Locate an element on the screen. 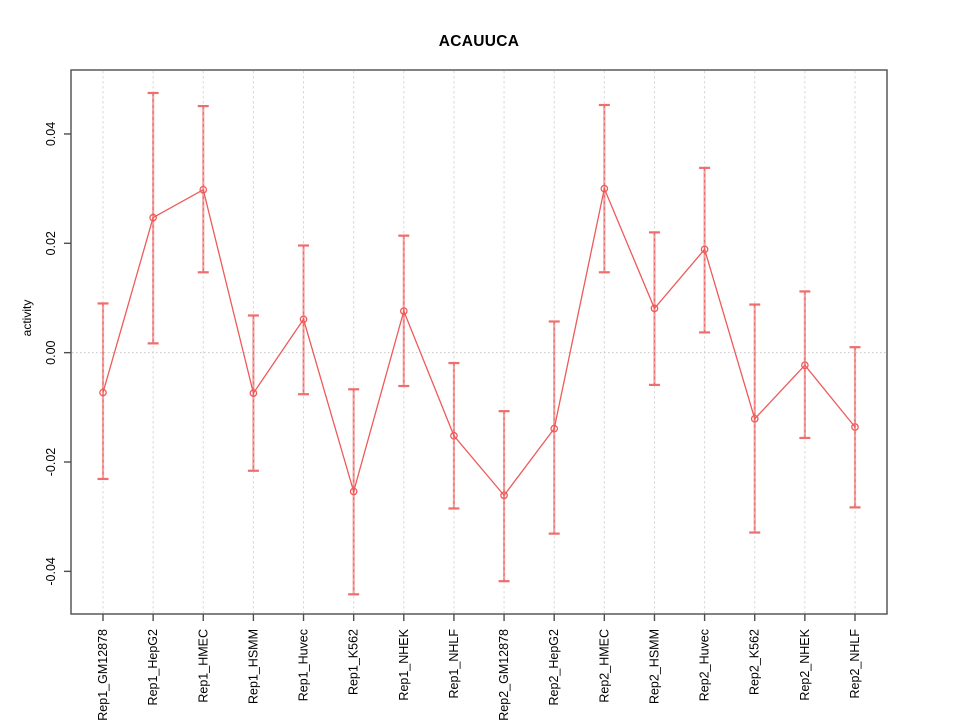  x-tick-label: Rep1_NHLF is located at coordinates (454, 664).